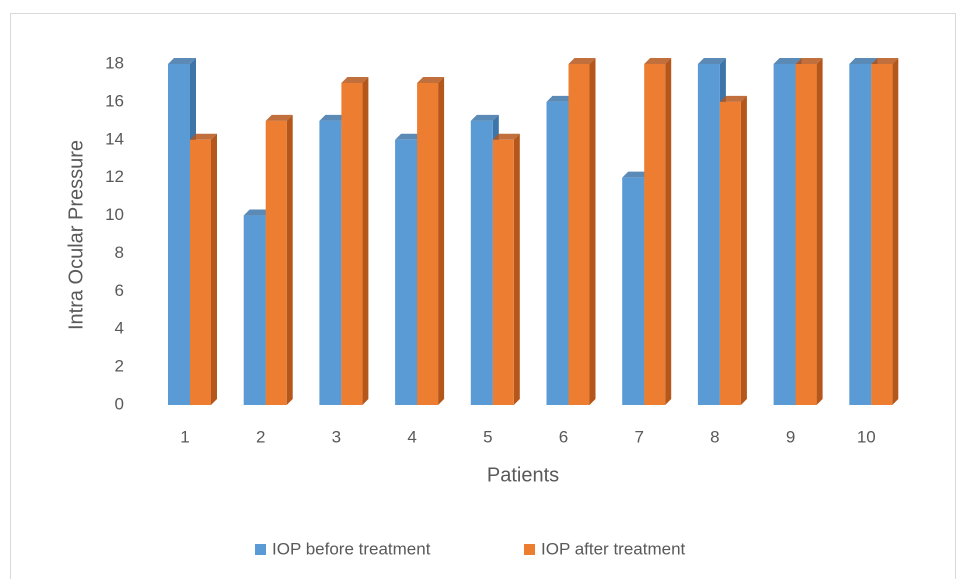 This screenshot has width=956, height=579. I want to click on y-tick-label: 14, so click(114, 138).